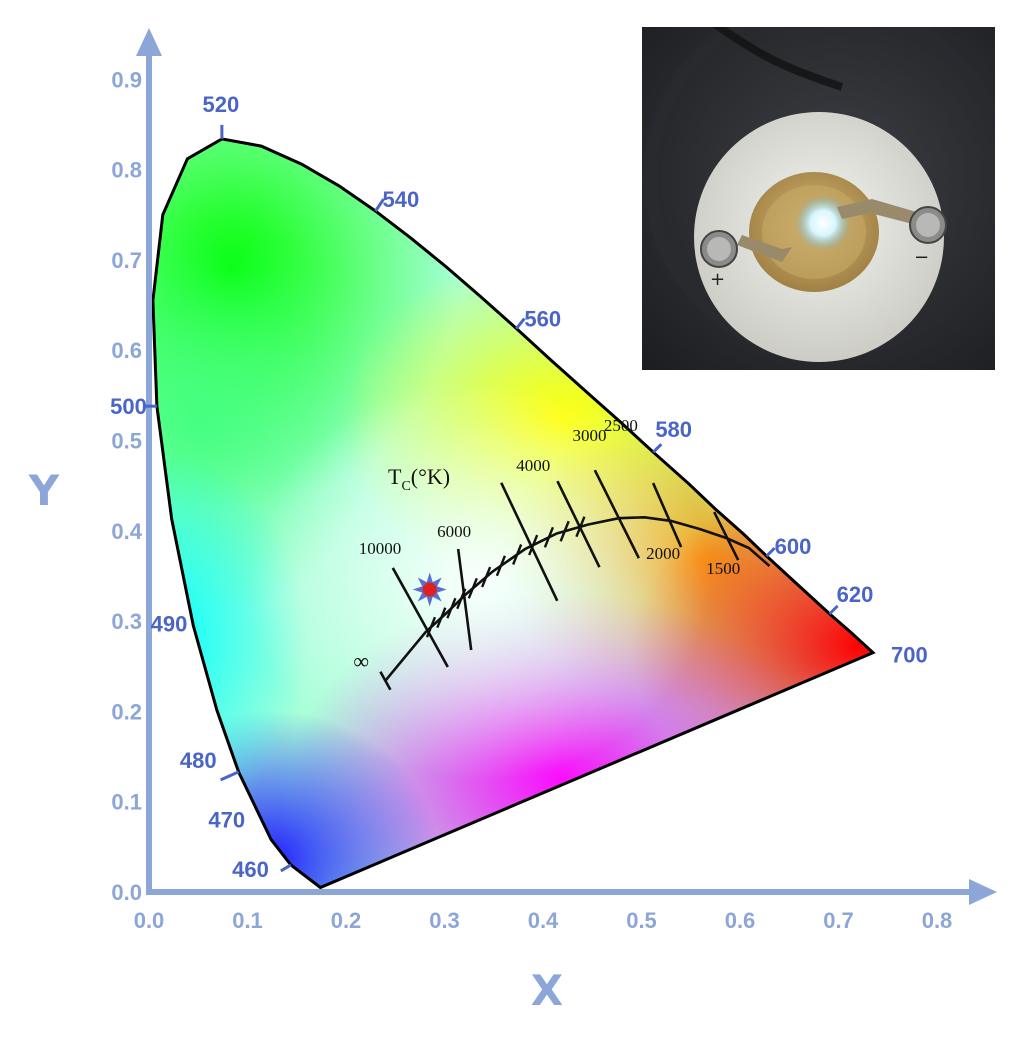 Image resolution: width=1026 pixels, height=1049 pixels. What do you see at coordinates (126, 350) in the screenshot?
I see `y-tick-label: 0.6` at bounding box center [126, 350].